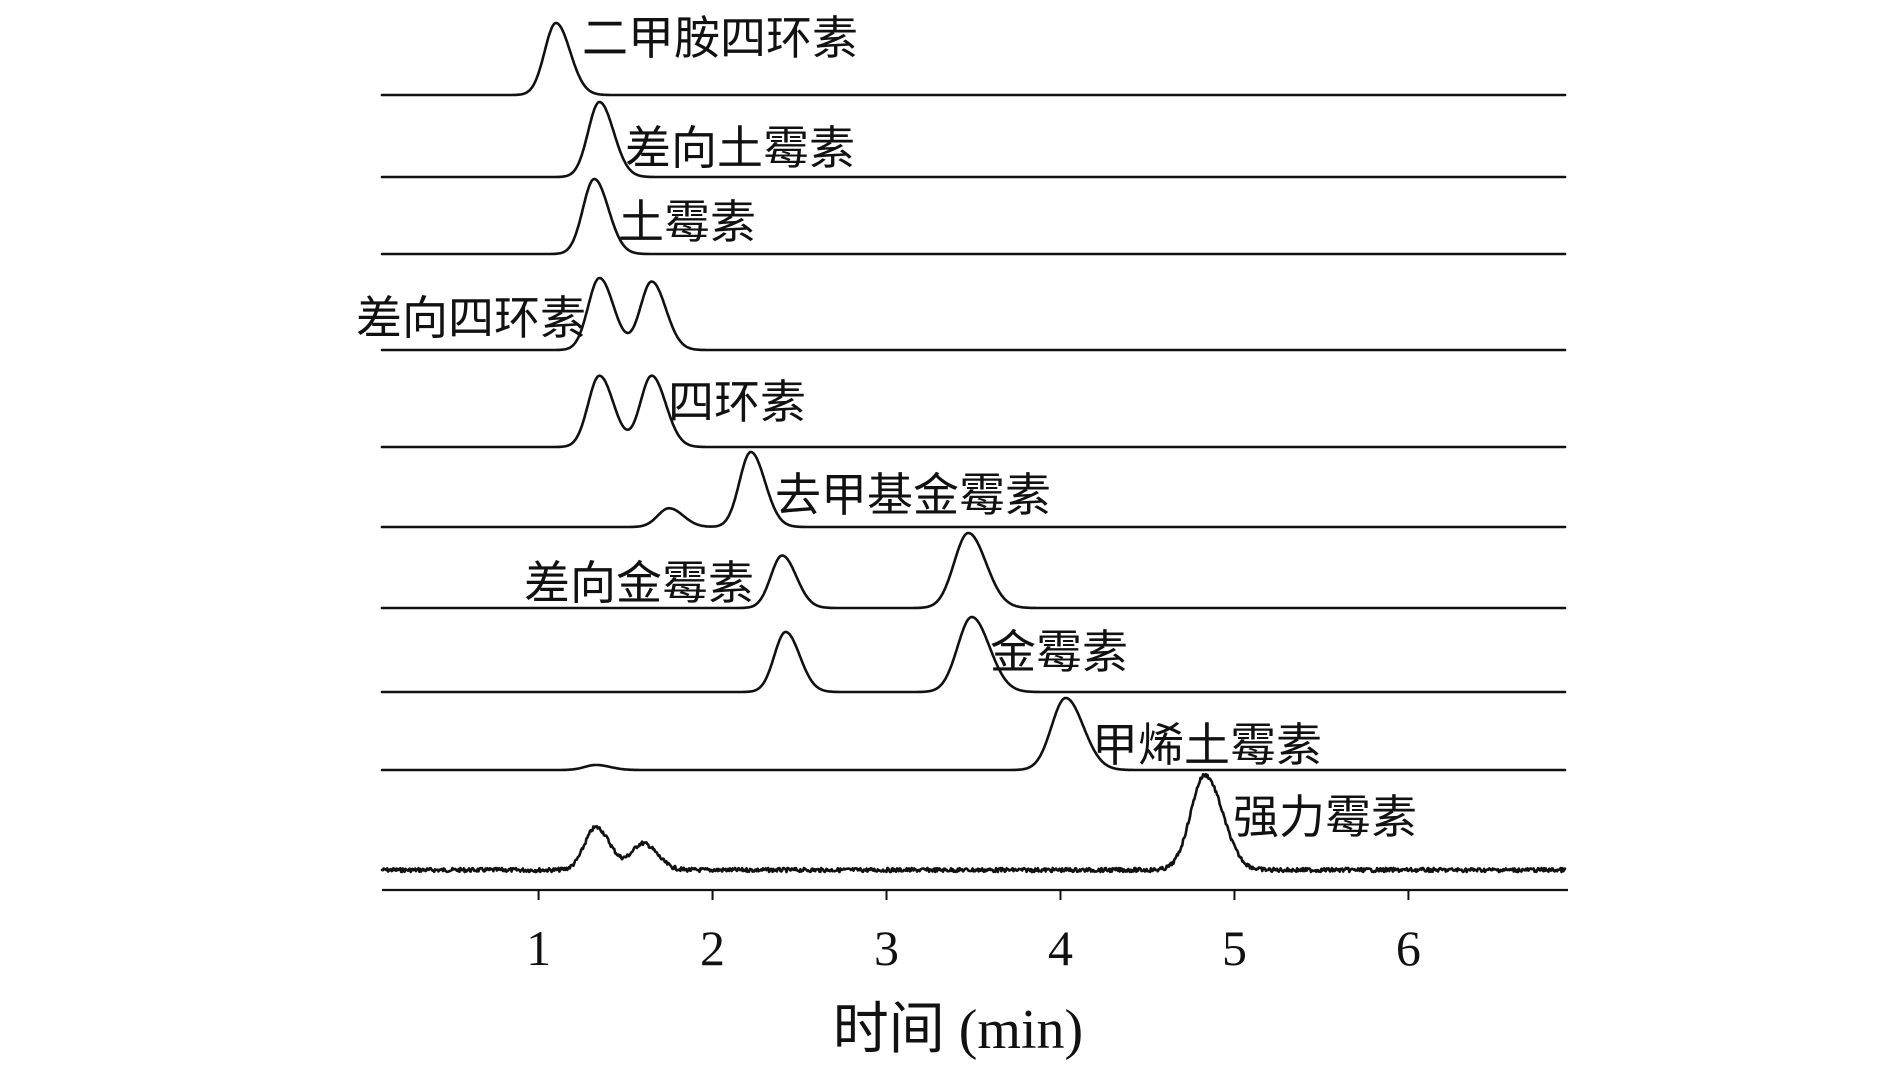  Describe the element at coordinates (720, 38) in the screenshot. I see `series-label-1: 二甲胺四环素` at that location.